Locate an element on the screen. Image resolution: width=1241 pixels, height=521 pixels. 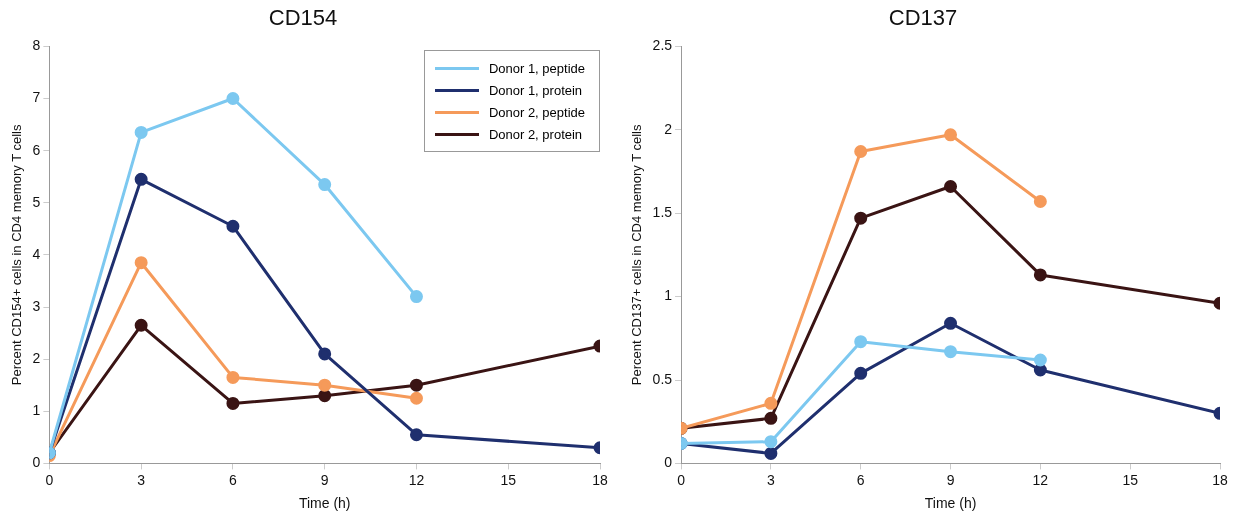
y-tick-label: 0.5 is located at coordinates (662, 378).